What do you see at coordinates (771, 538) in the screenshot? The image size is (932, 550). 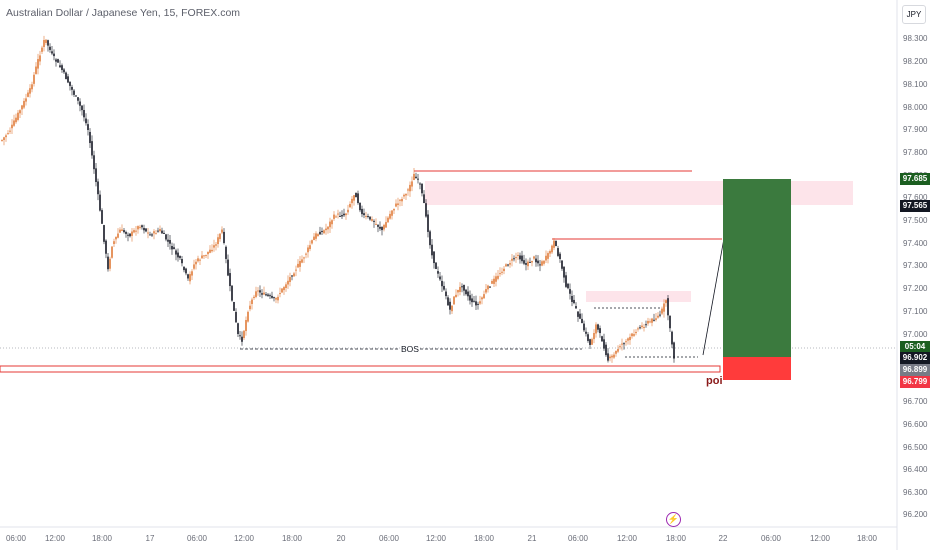 I see `x-axis-tick: 06:00` at bounding box center [771, 538].